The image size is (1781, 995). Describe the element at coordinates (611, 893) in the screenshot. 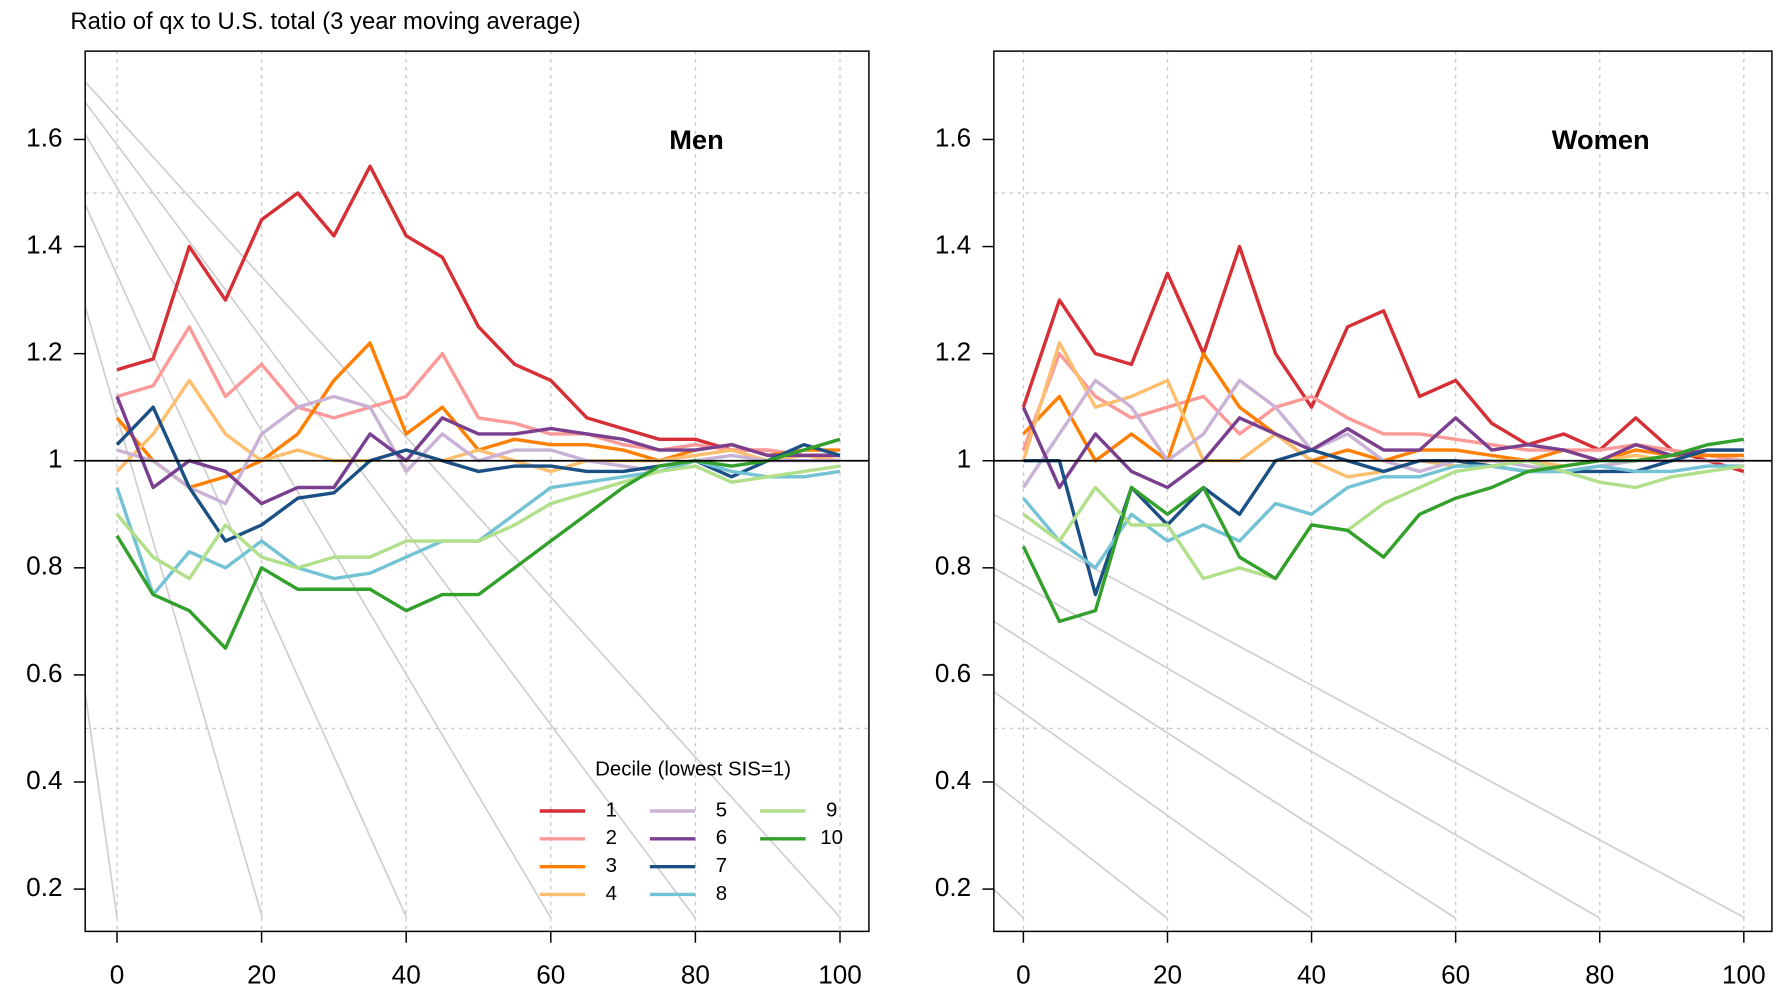

I see `legend-label: 4` at that location.